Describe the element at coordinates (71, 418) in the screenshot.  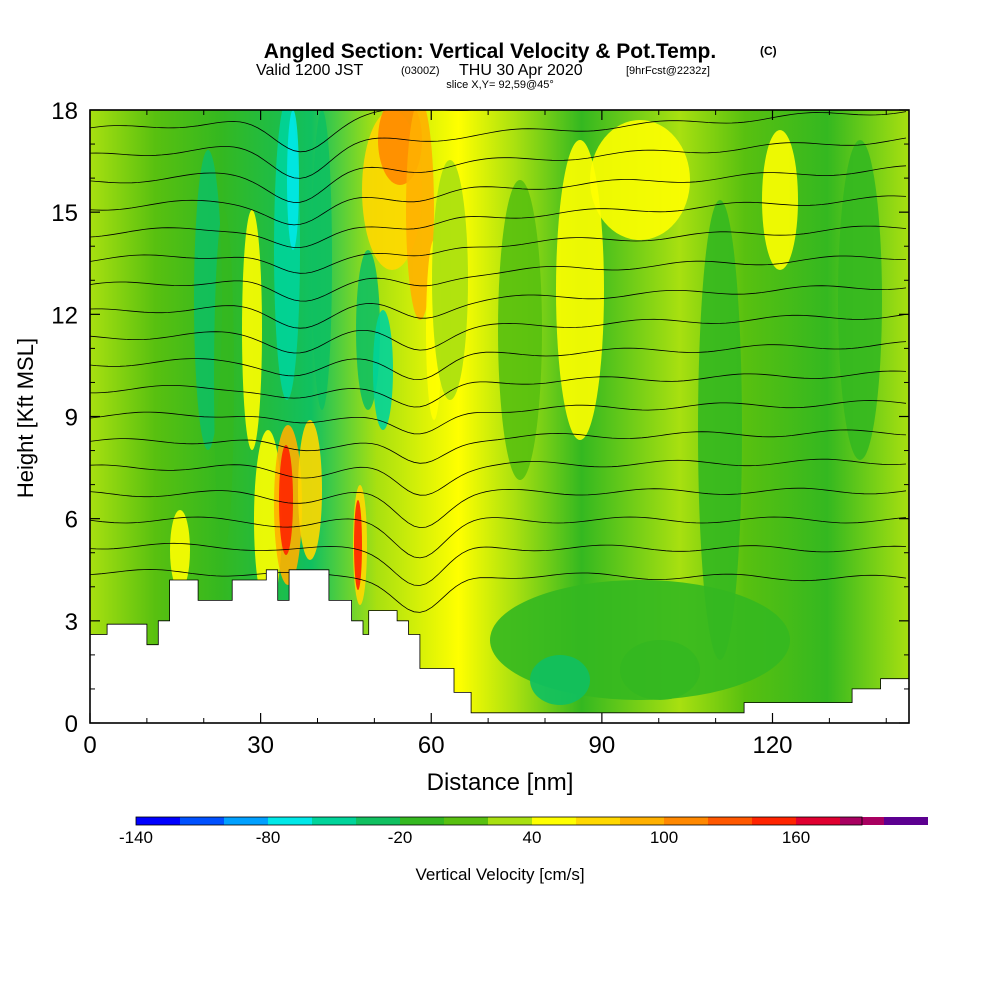
I see `y-tick-label-9: 9` at that location.